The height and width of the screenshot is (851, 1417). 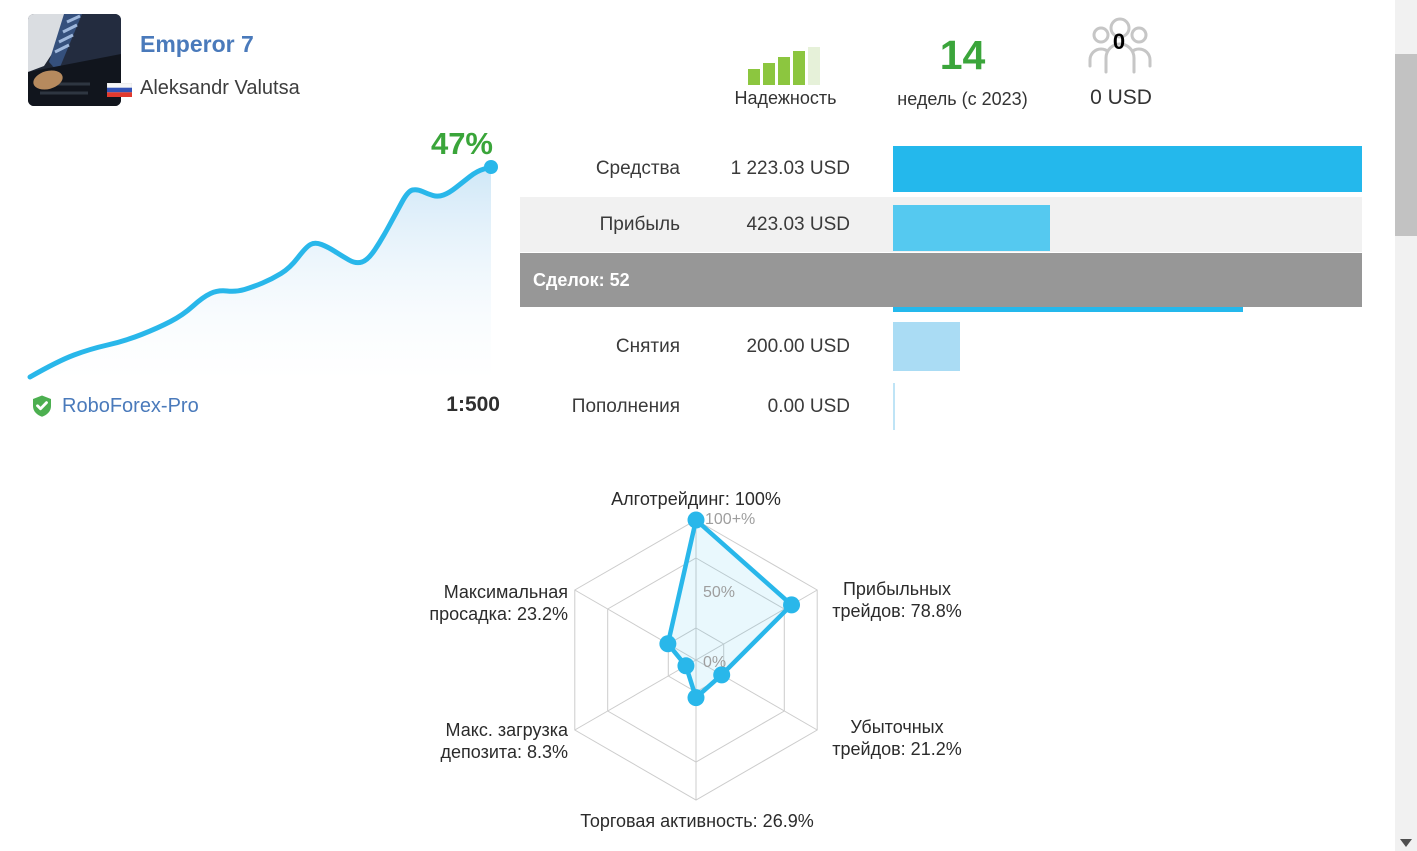 I want to click on radar-axis-deposit-load: Макс. загрузка депозита: 8.3%, so click(x=504, y=741).